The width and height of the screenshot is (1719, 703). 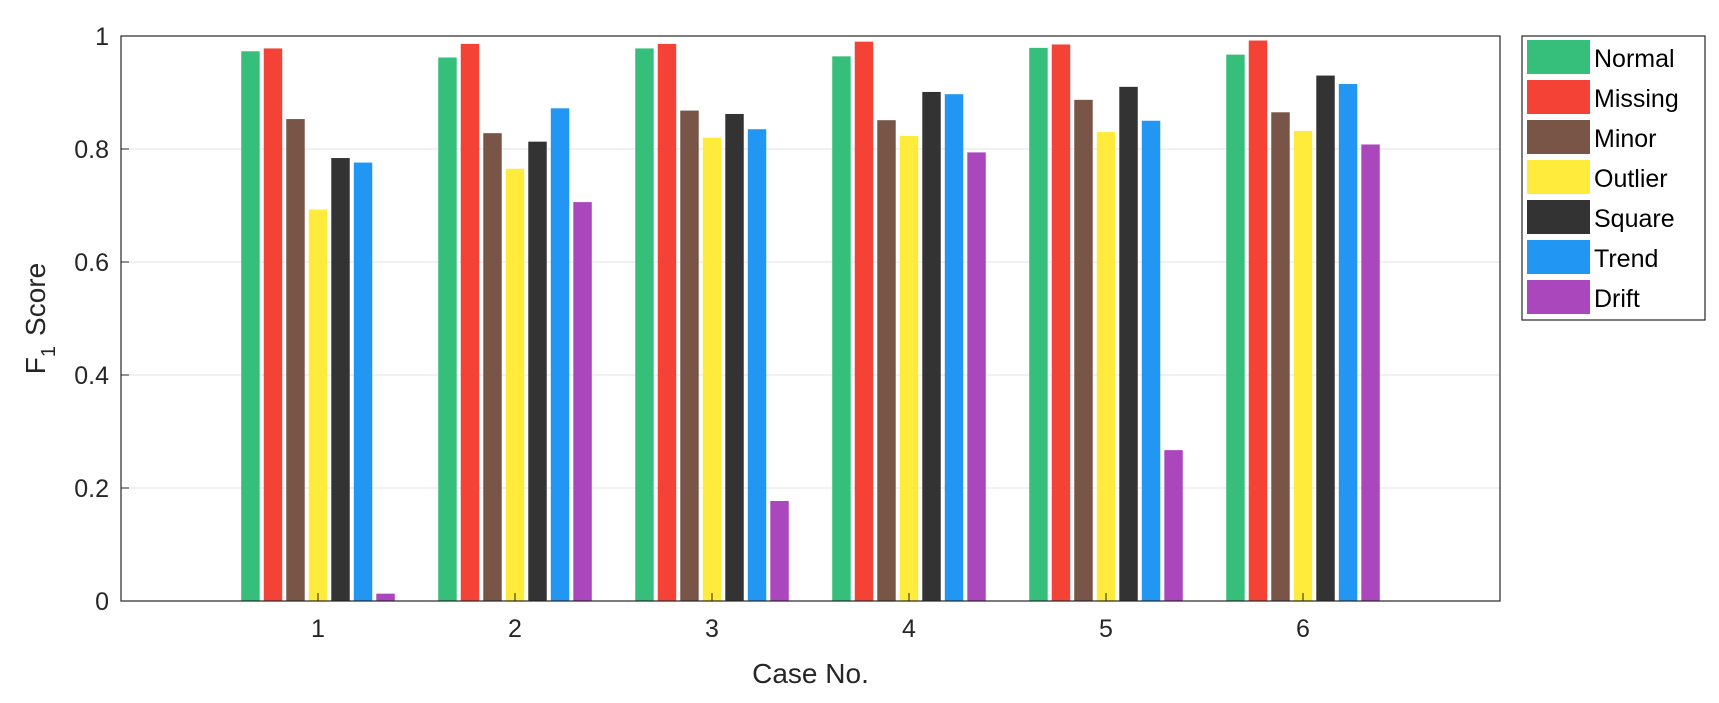 What do you see at coordinates (1558, 177) in the screenshot?
I see `legend-swatch-outlier` at bounding box center [1558, 177].